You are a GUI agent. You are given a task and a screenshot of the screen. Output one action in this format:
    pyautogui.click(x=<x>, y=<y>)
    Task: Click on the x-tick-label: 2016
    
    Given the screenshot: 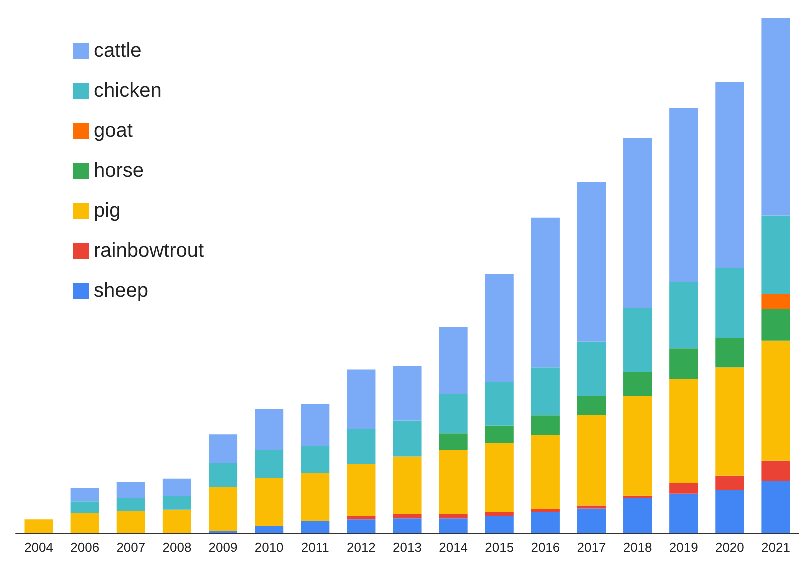 What is the action you would take?
    pyautogui.click(x=545, y=547)
    